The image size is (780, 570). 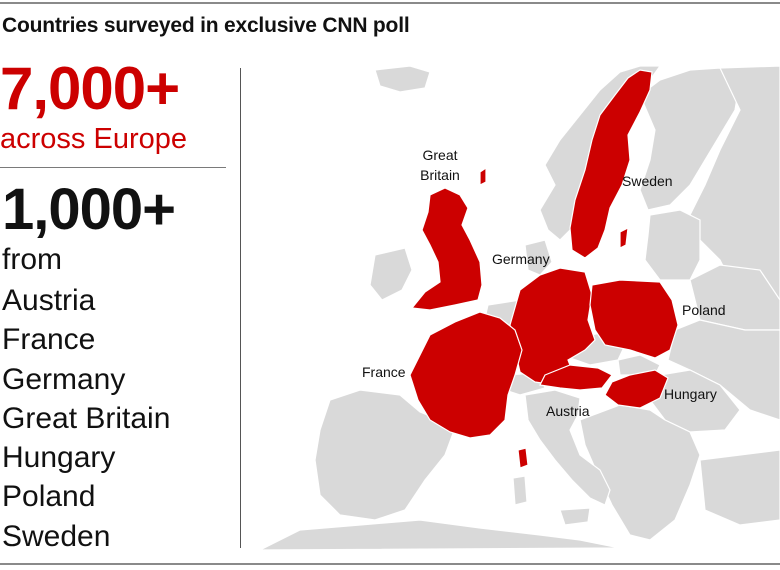 I want to click on map-label-germany: Germany, so click(x=521, y=259).